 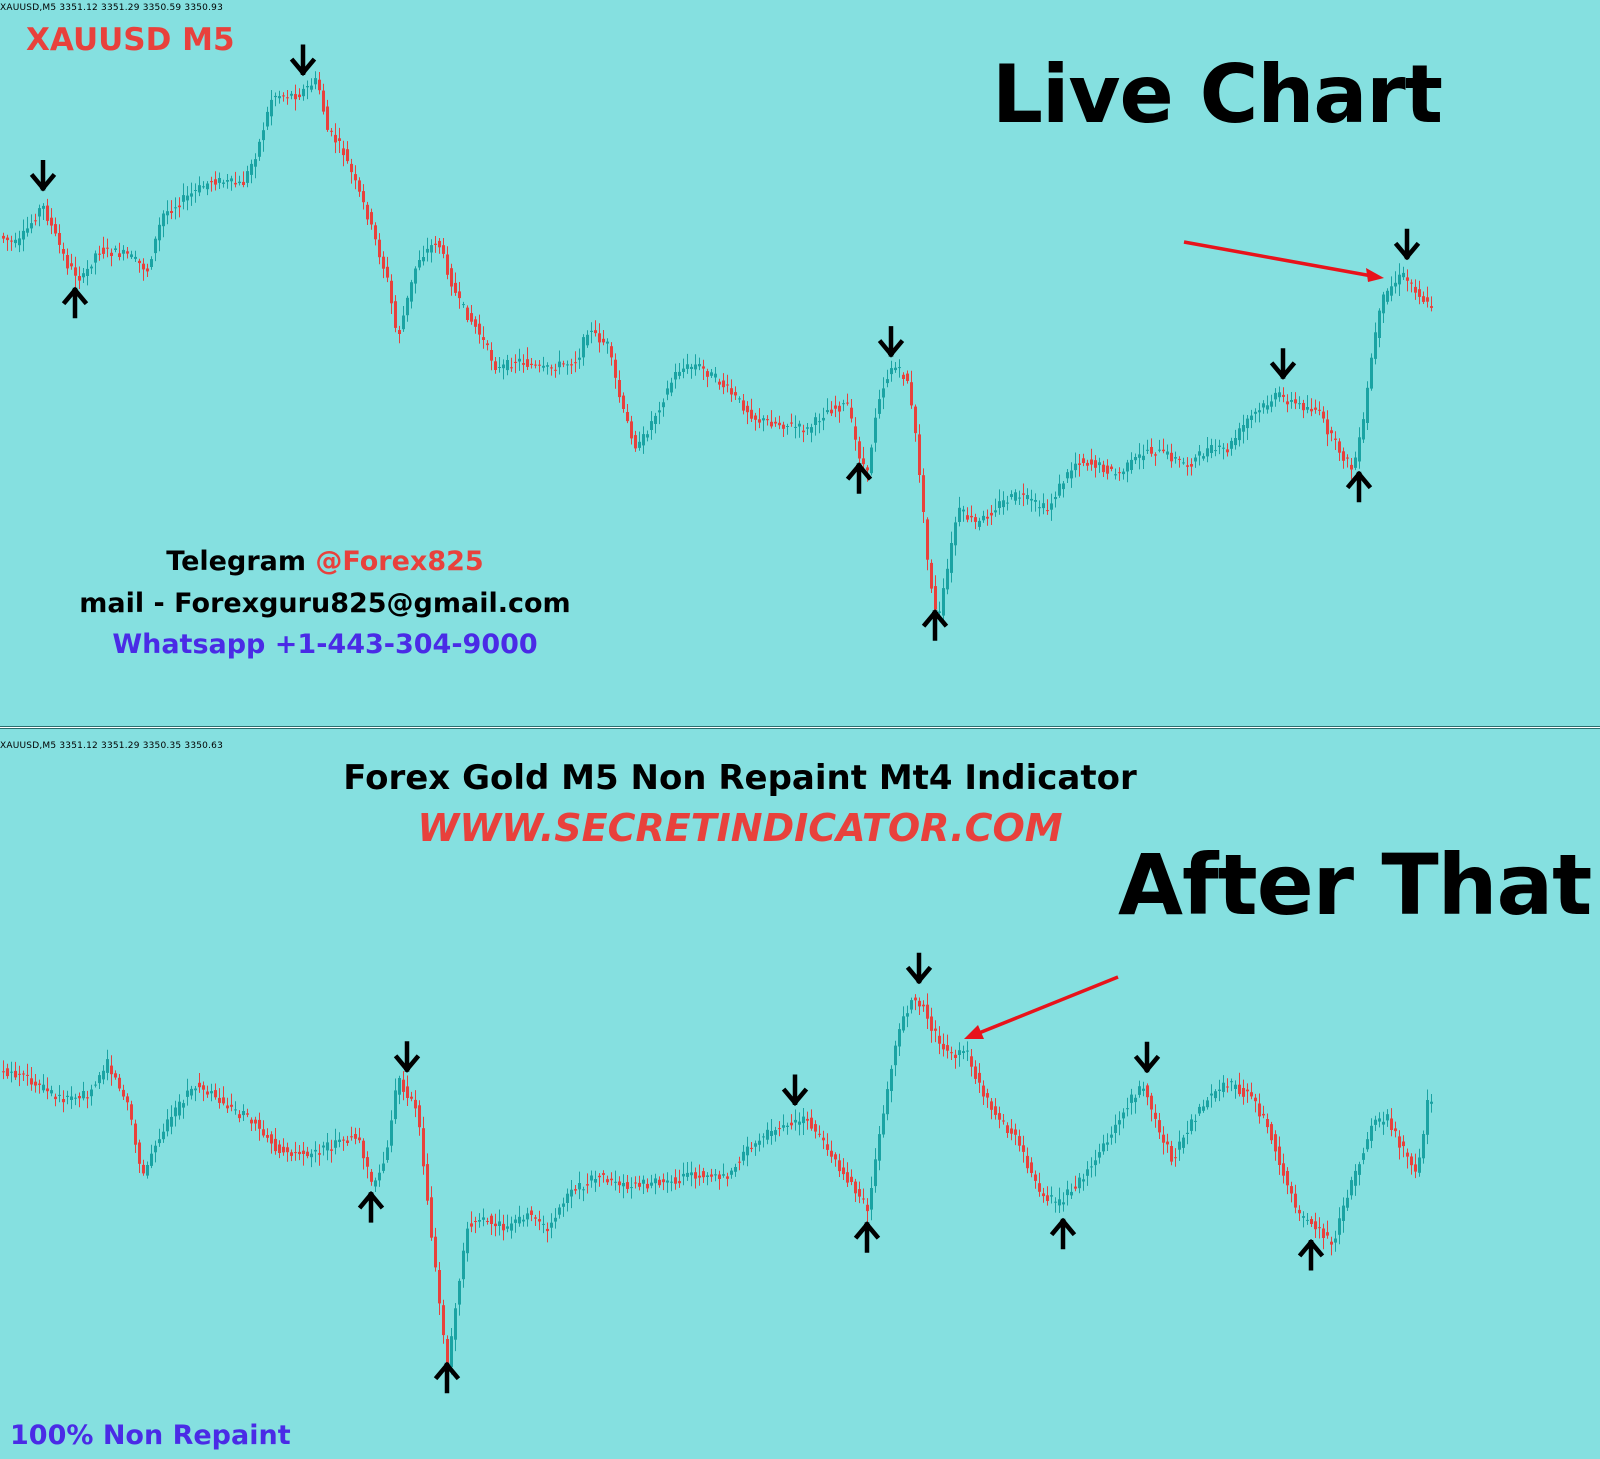 I want to click on red-pointer-arrow-icon, so click(x=1283, y=261).